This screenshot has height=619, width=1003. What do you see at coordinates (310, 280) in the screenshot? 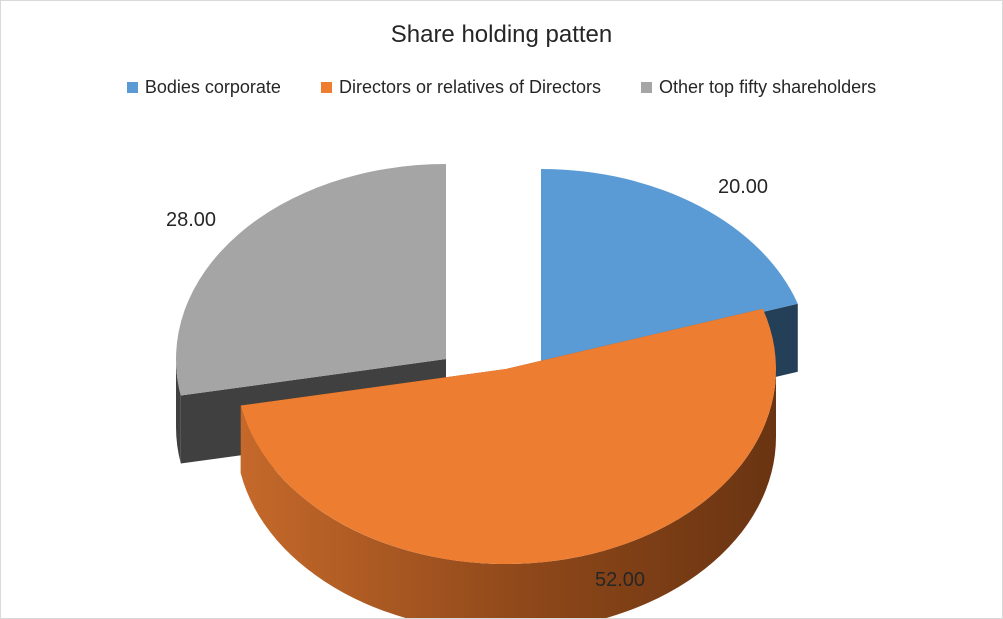
I see `pie-slice-top-other-shareholders` at bounding box center [310, 280].